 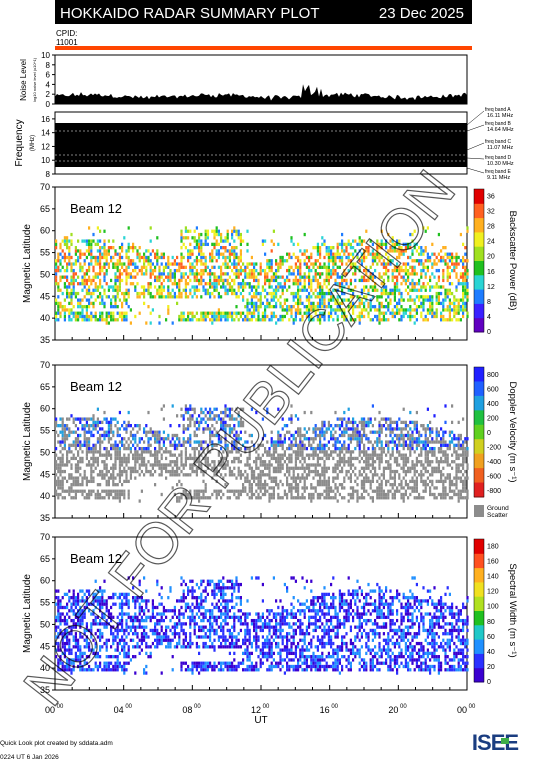 What do you see at coordinates (27, 263) in the screenshot?
I see `heatmap-ylabel: Magnetic Latitude` at bounding box center [27, 263].